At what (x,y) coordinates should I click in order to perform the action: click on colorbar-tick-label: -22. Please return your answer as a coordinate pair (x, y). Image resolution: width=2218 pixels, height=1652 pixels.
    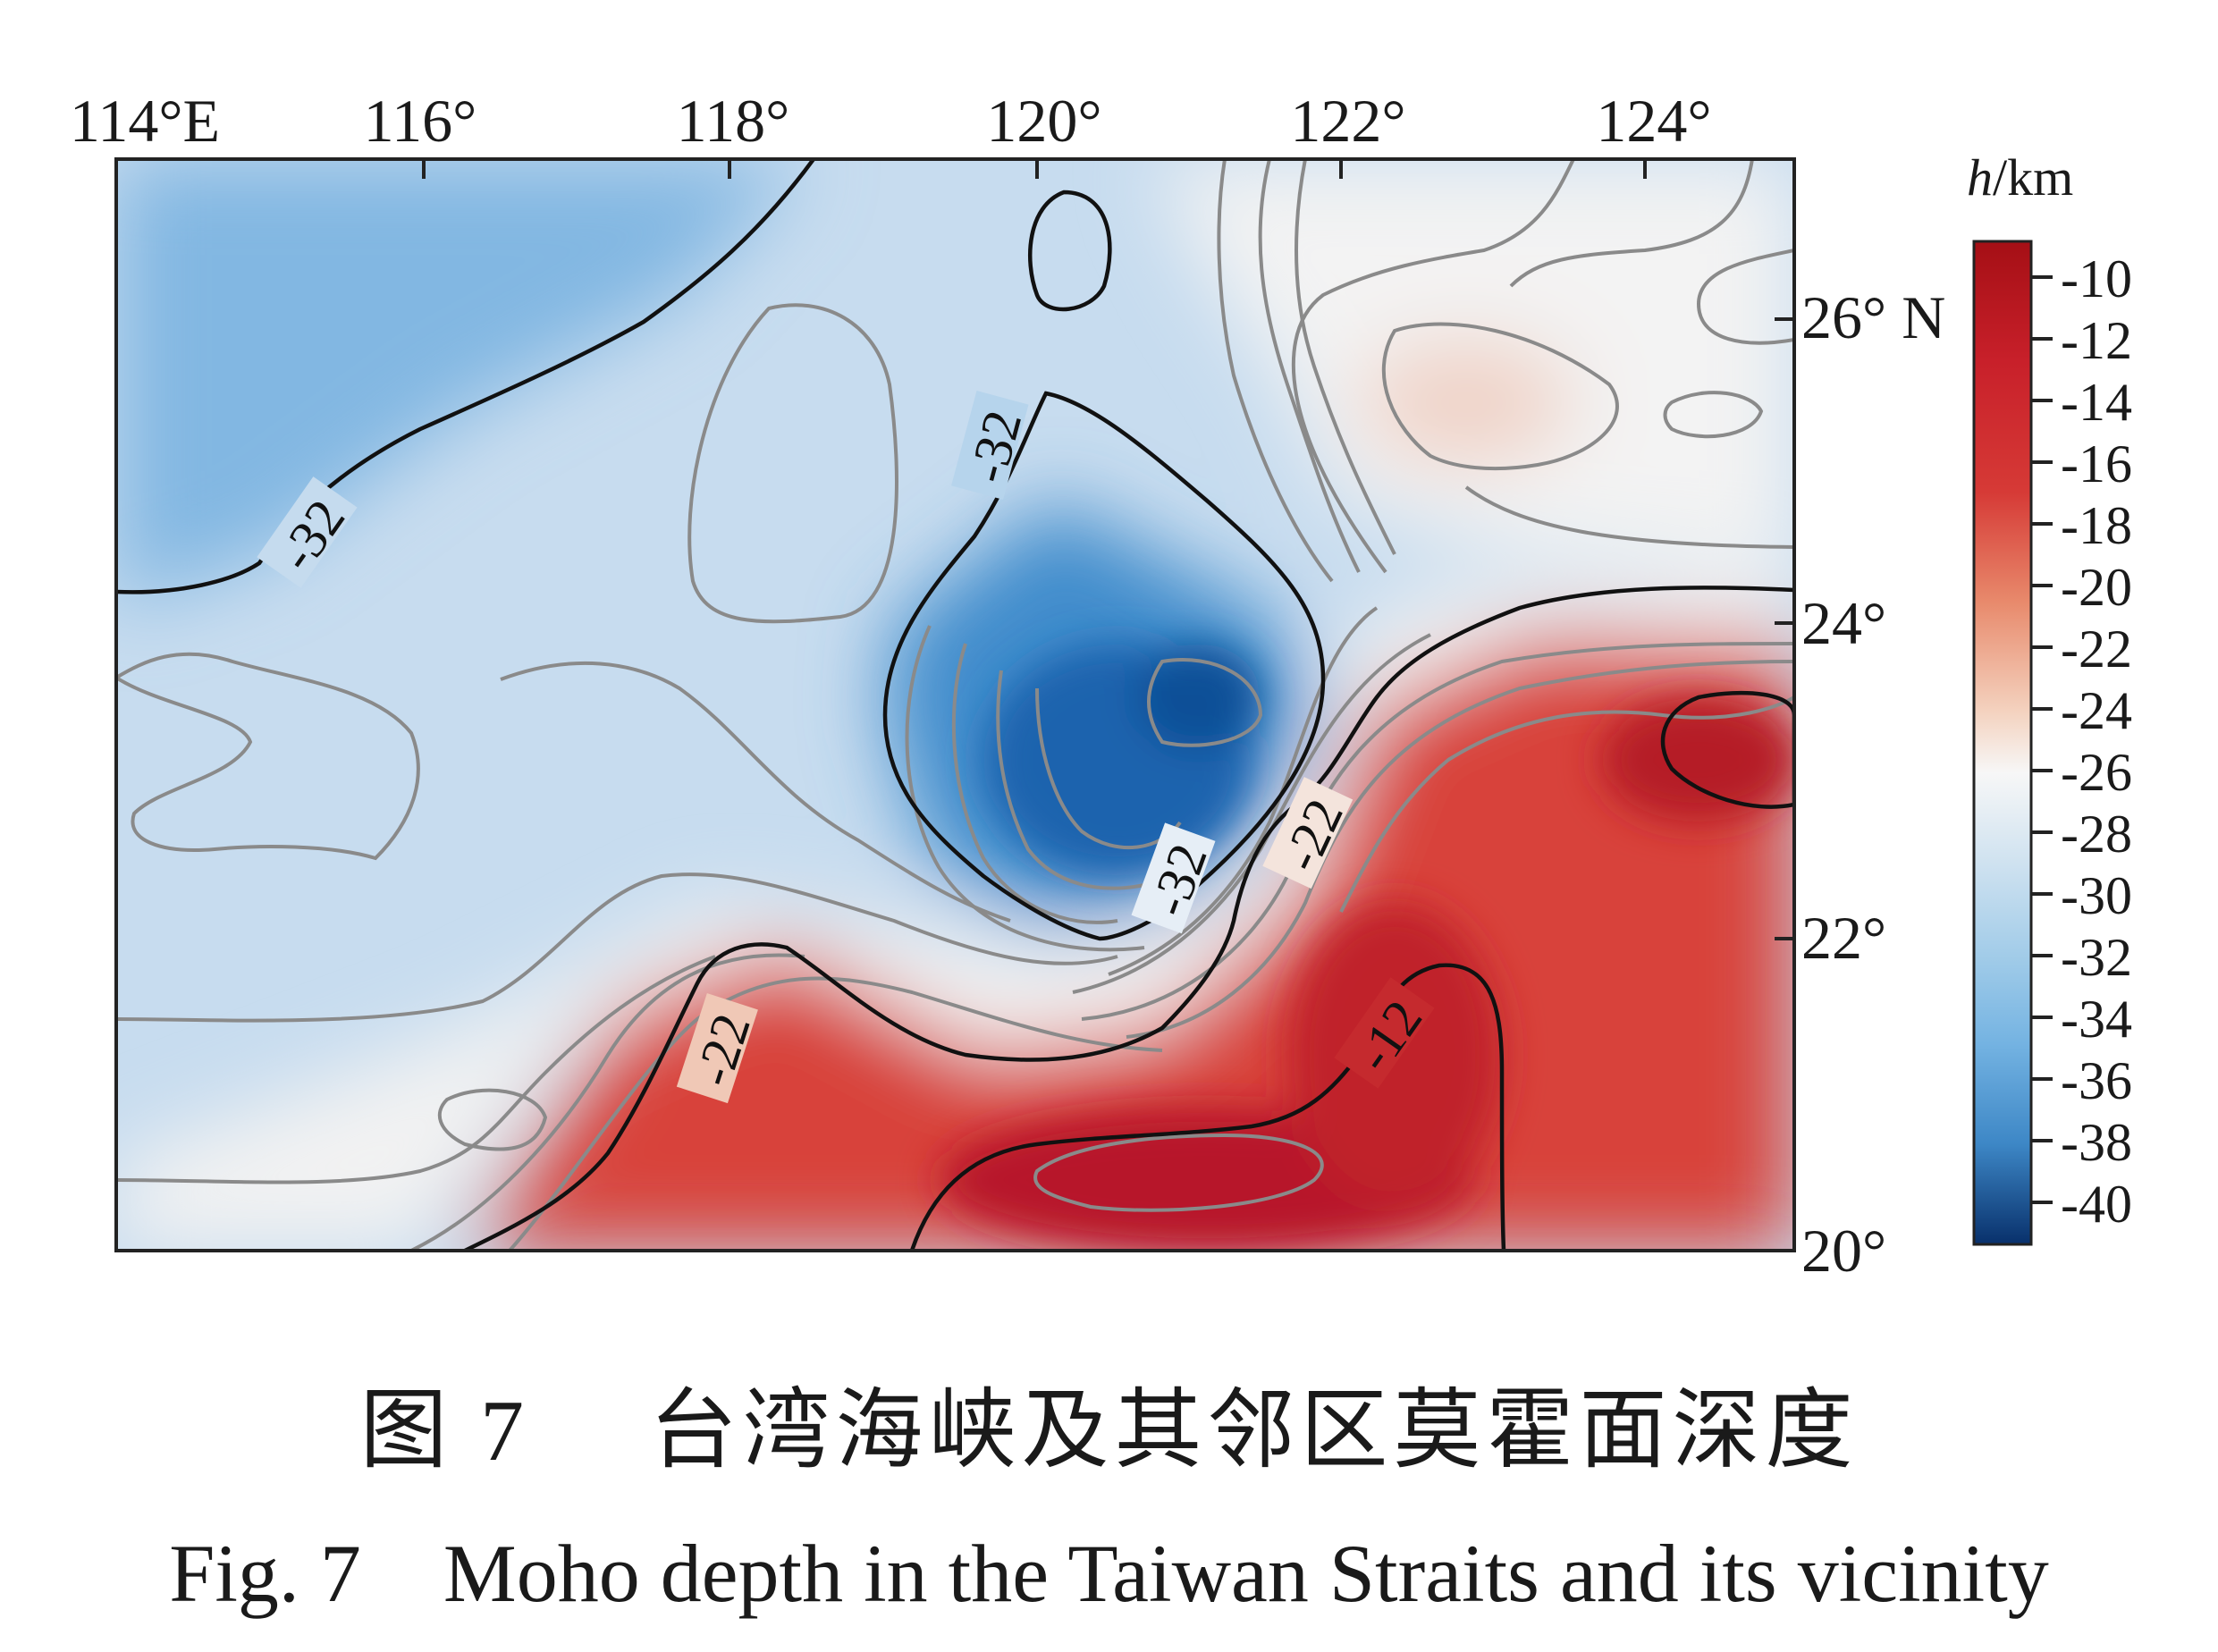
    Looking at the image, I should click on (2097, 649).